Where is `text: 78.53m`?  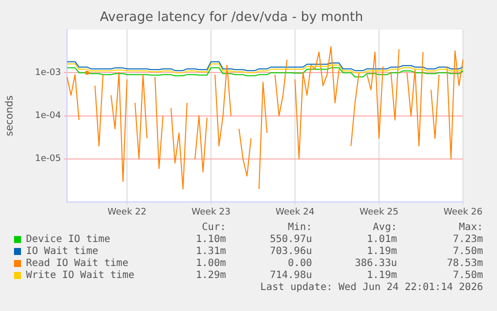 text: 78.53m is located at coordinates (464, 264).